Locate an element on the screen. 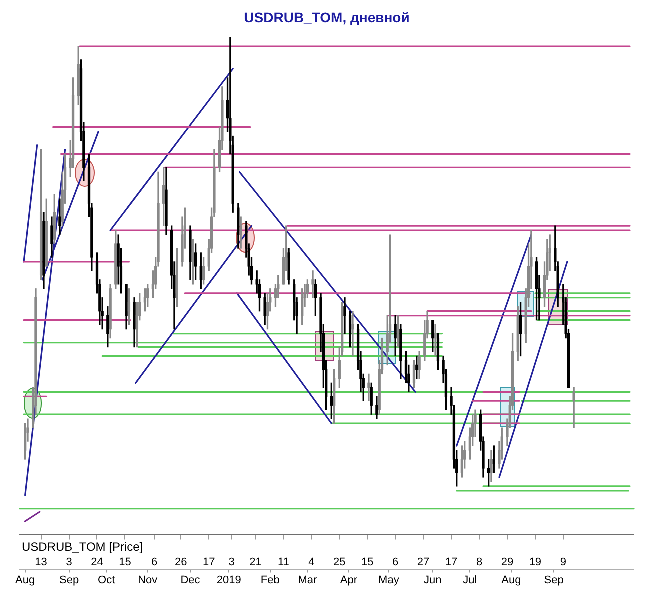 This screenshot has height=600, width=650. x-tick-label: 11 is located at coordinates (284, 562).